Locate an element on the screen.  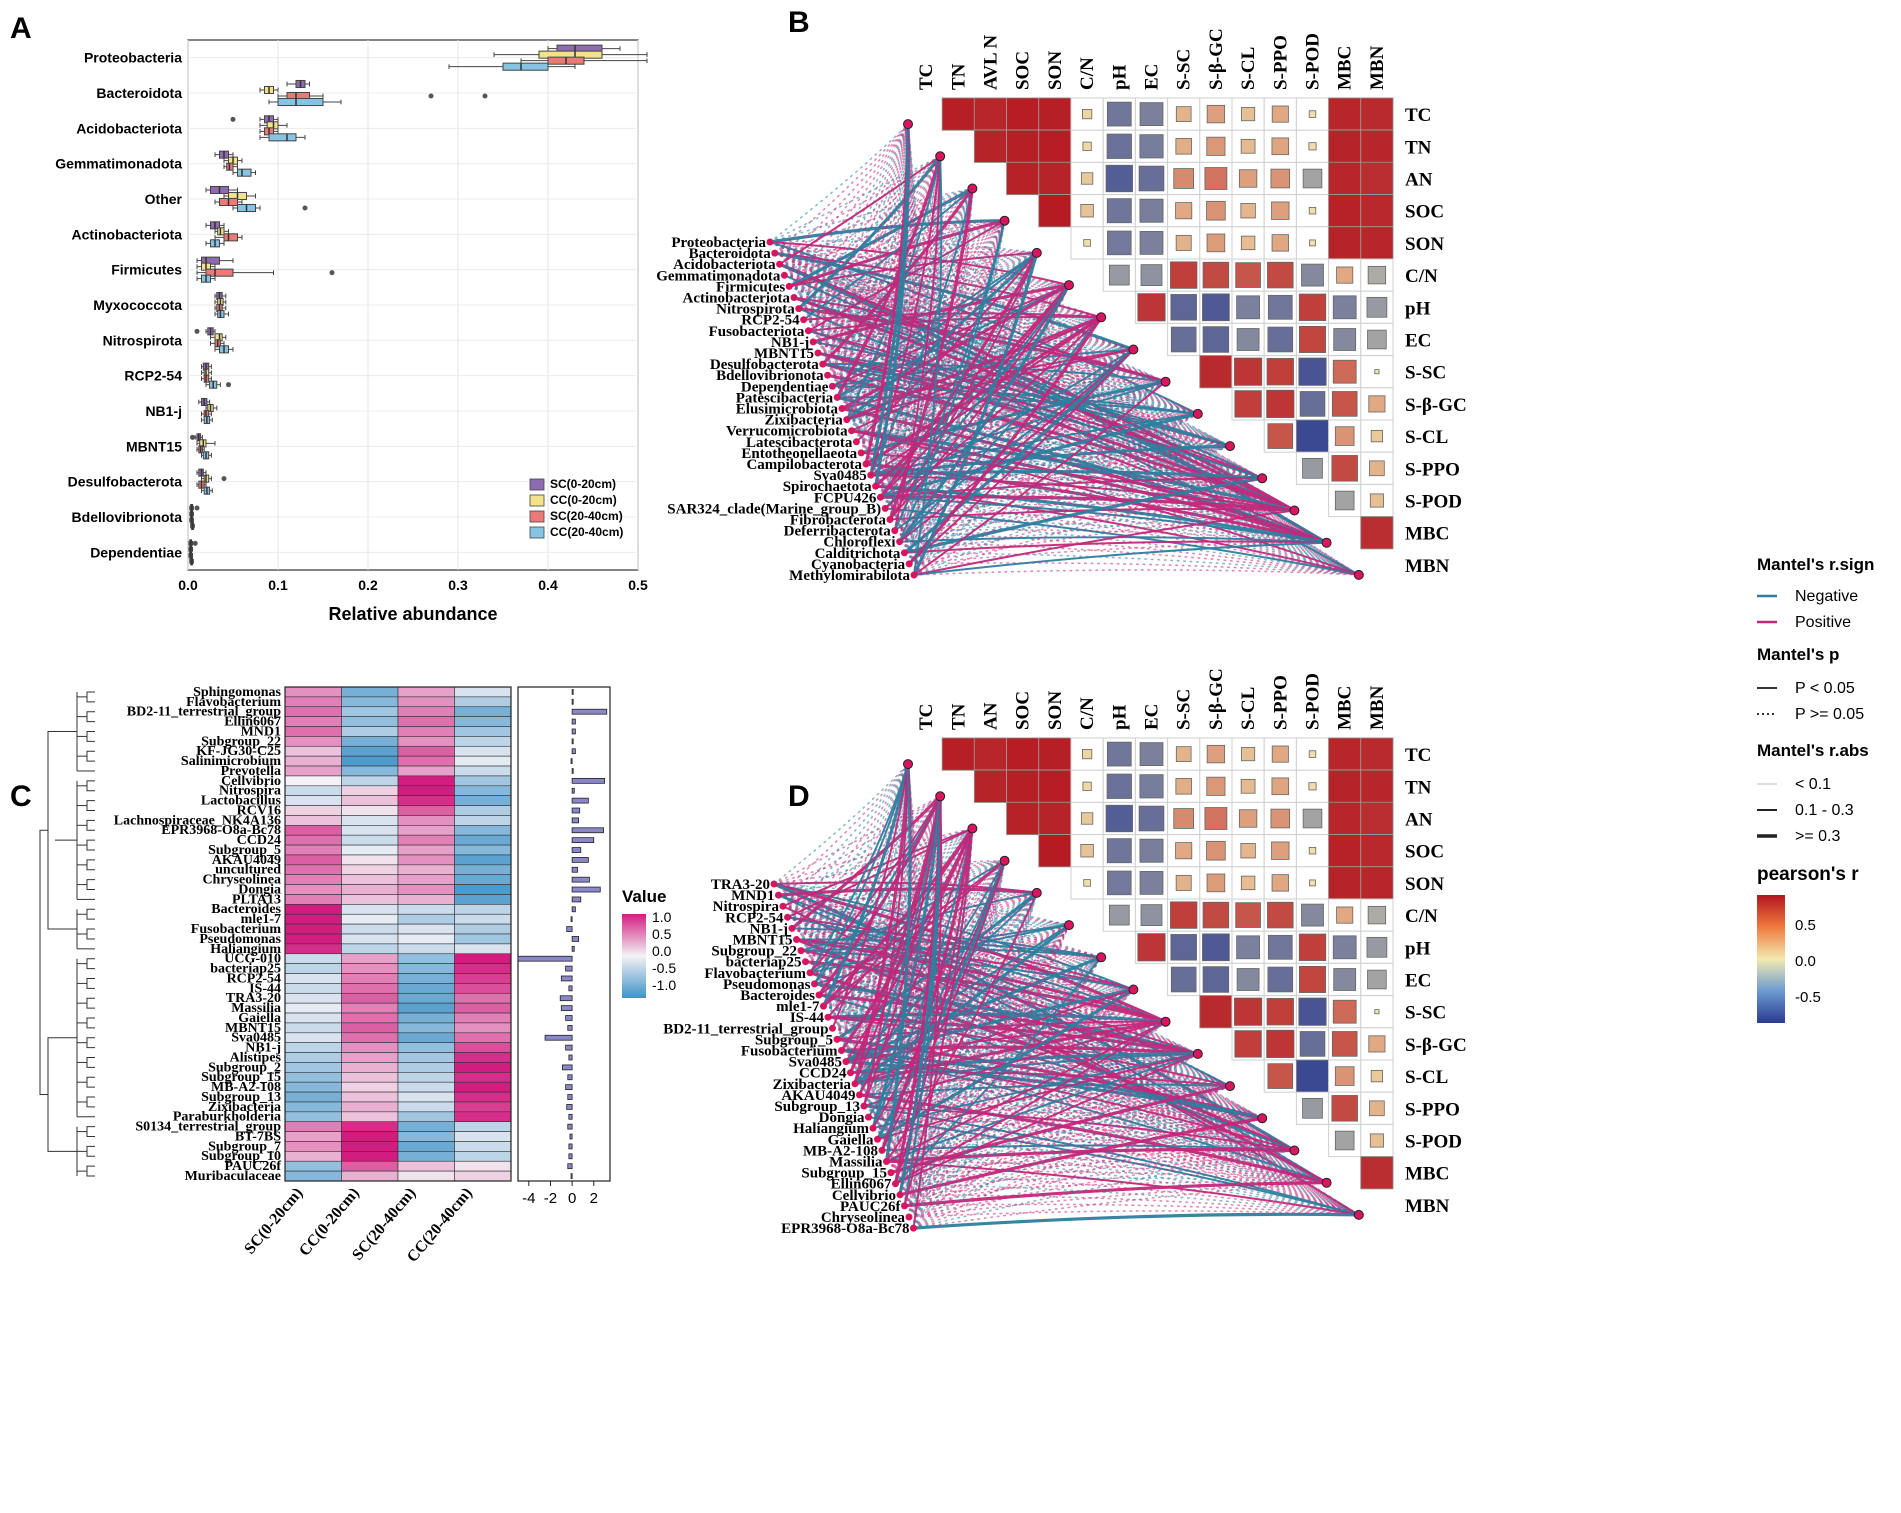
corr-cell-bg is located at coordinates (1377, 947).